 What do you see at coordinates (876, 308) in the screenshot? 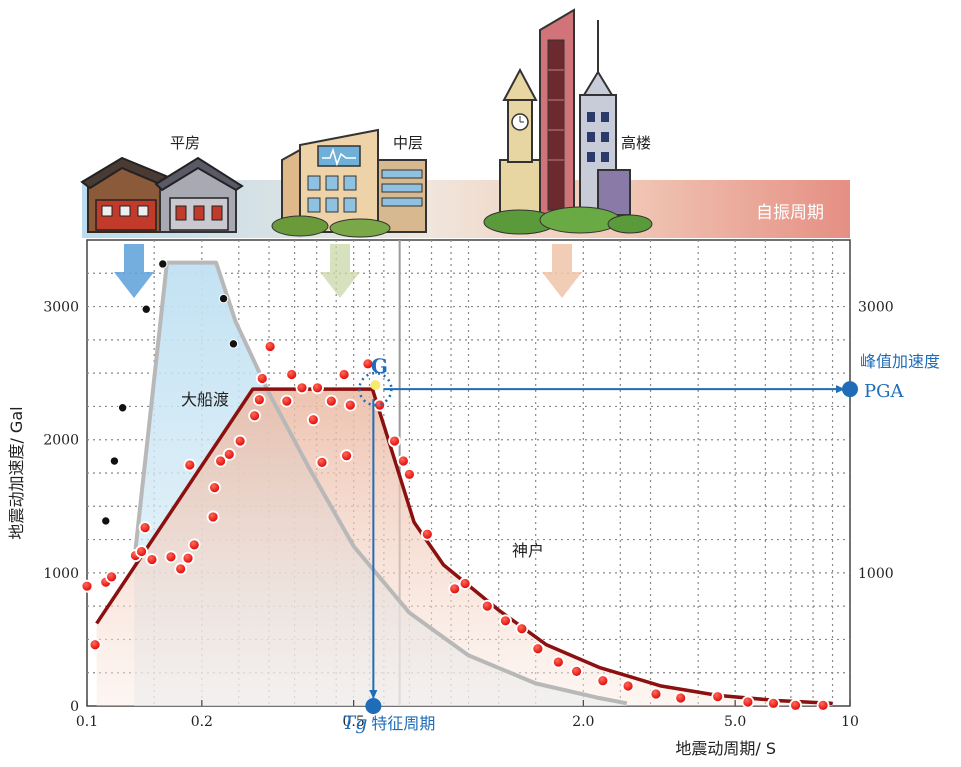
I see `y-tick-label-right: 3000` at bounding box center [876, 308].